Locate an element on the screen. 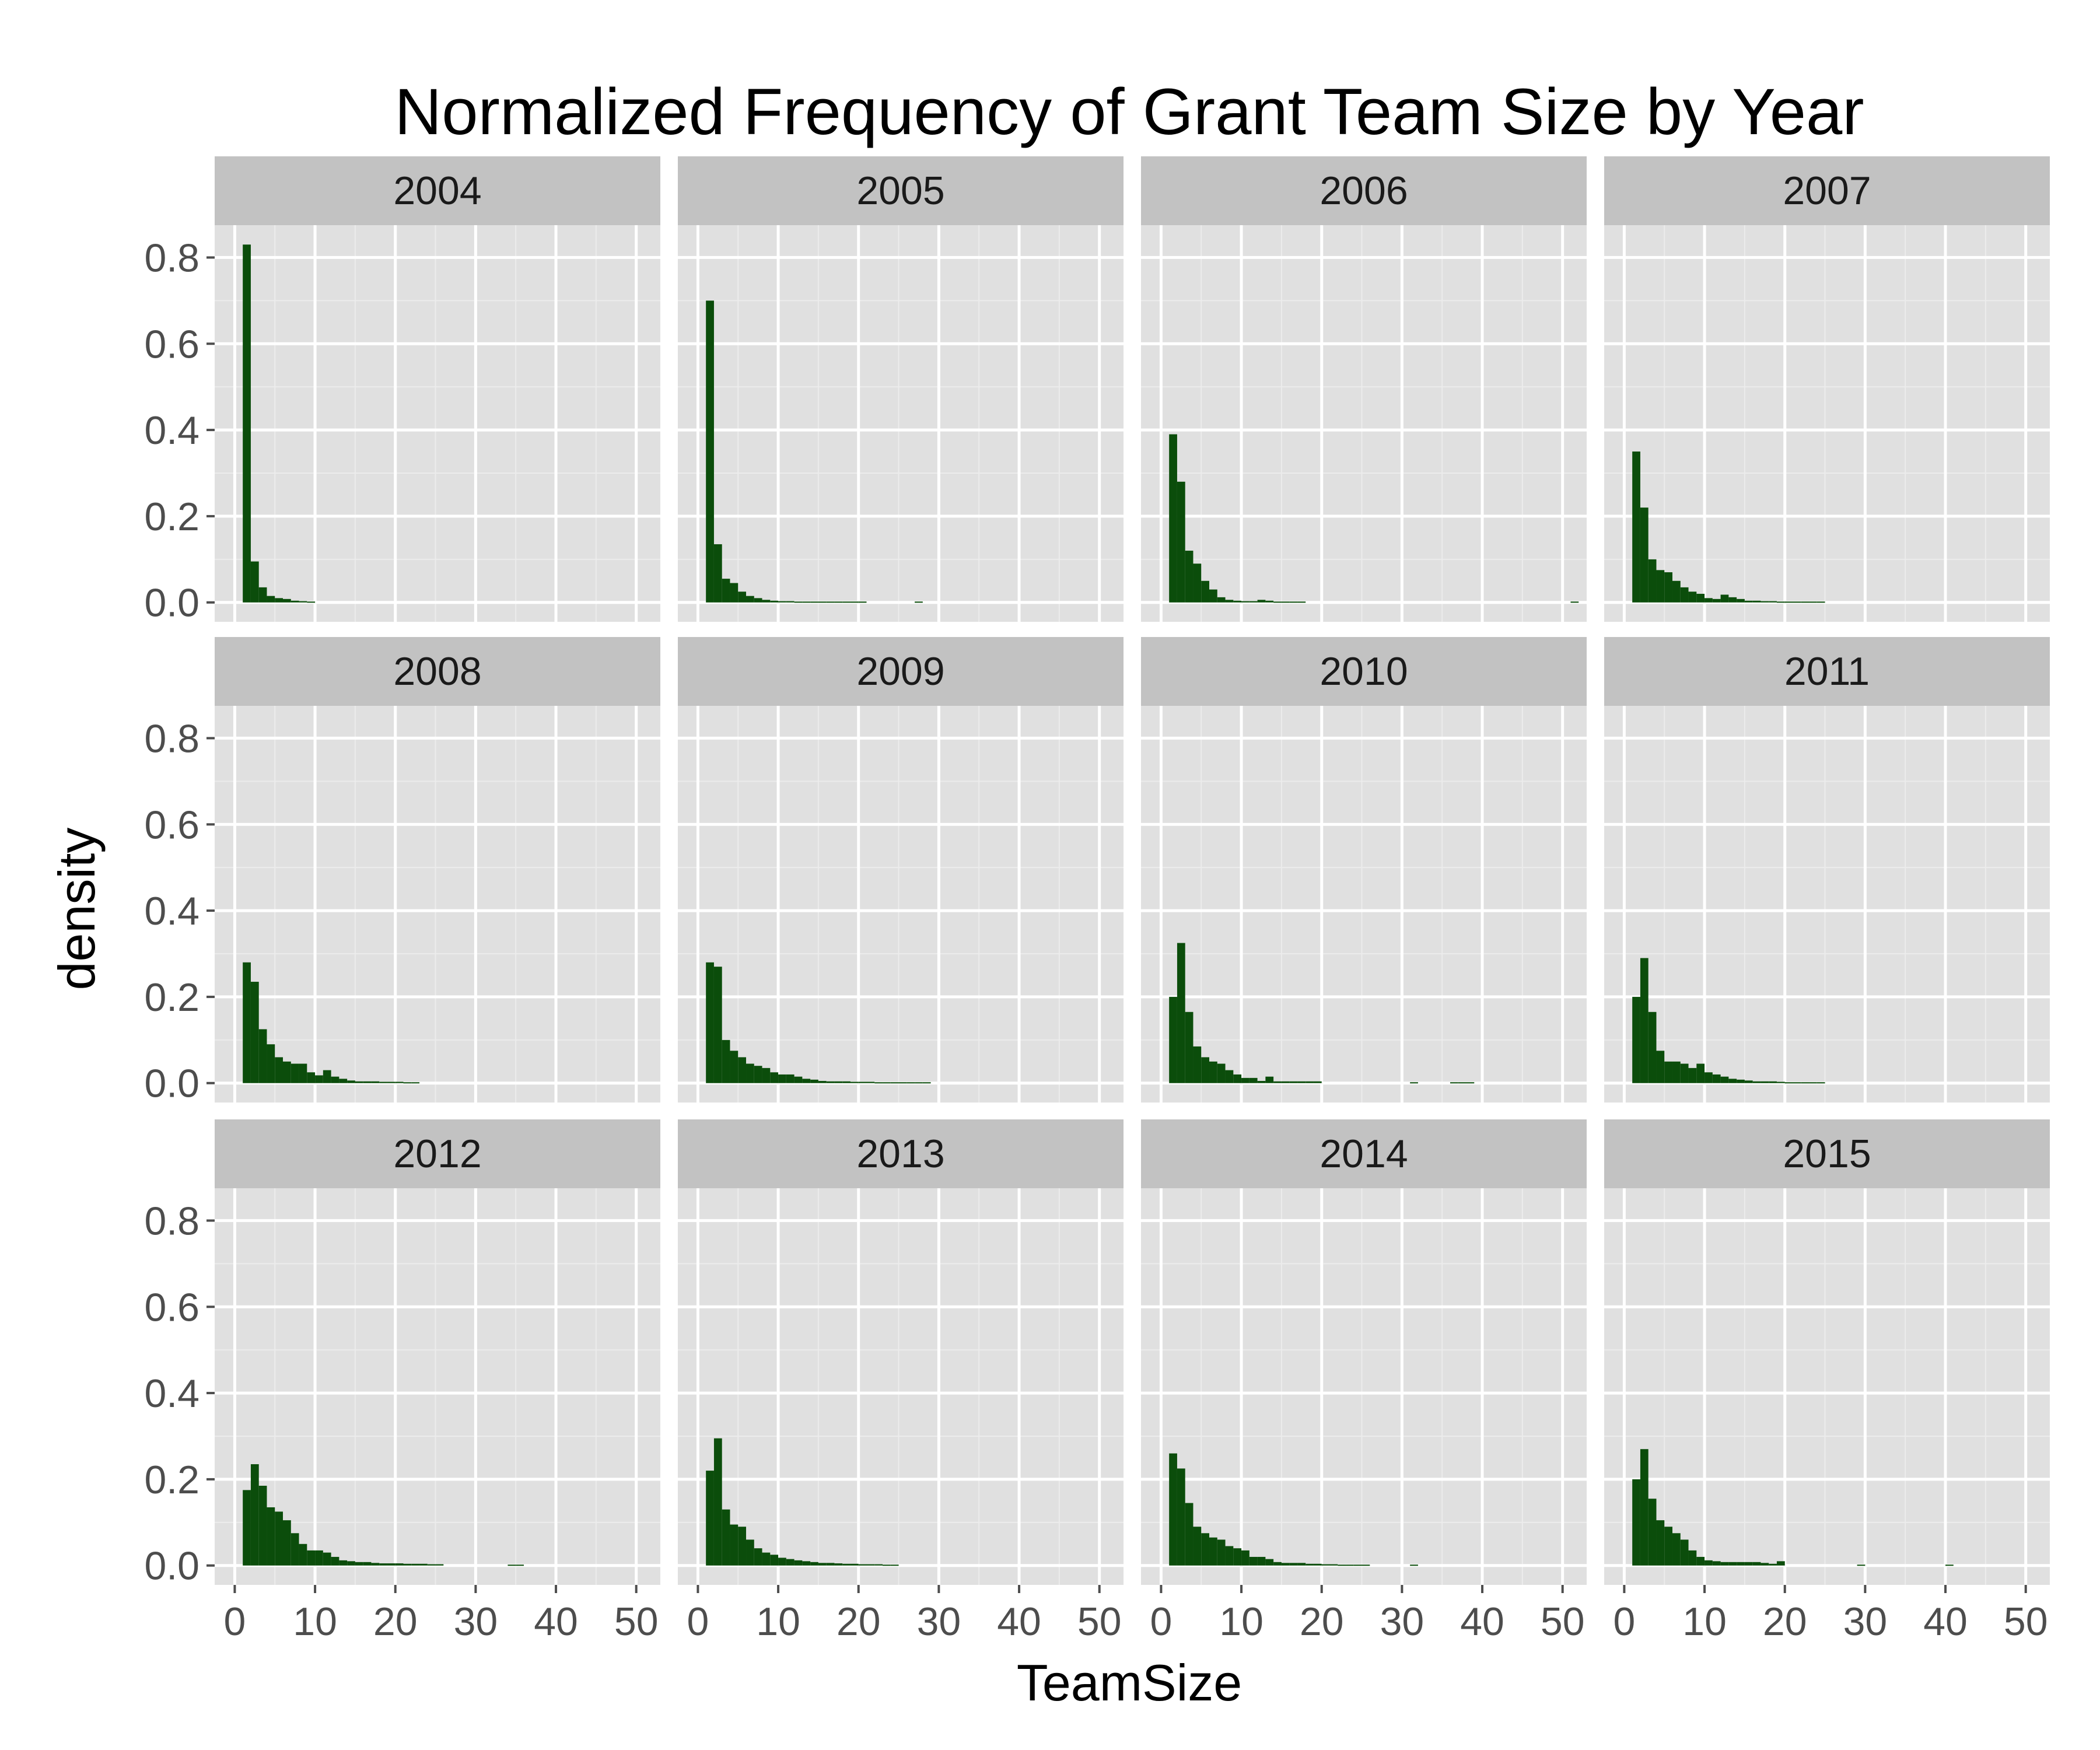  y-tick-label: 0.0 is located at coordinates (172, 1566).